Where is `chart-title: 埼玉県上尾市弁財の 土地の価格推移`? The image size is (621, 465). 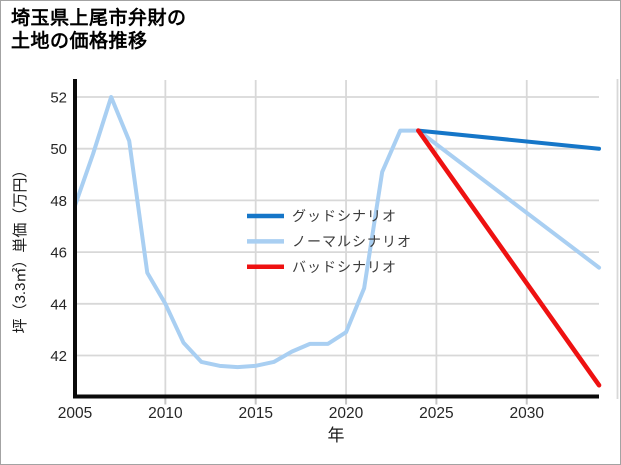 chart-title: 埼玉県上尾市弁財の 土地の価格推移 is located at coordinates (99, 30).